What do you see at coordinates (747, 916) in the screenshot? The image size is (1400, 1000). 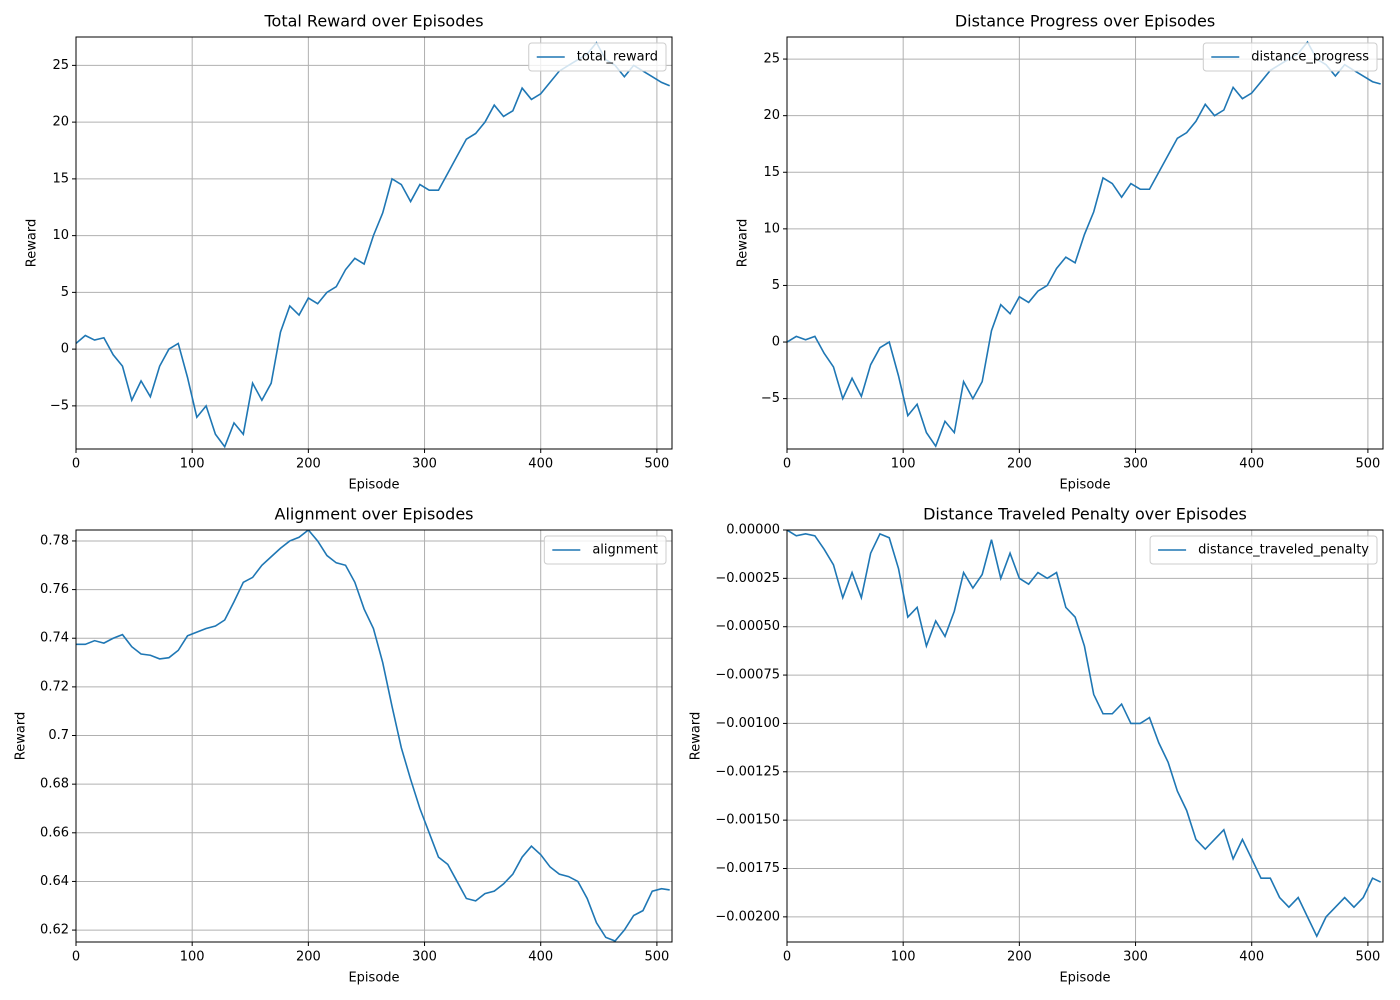 I see `y-tick-label: −0.00200` at bounding box center [747, 916].